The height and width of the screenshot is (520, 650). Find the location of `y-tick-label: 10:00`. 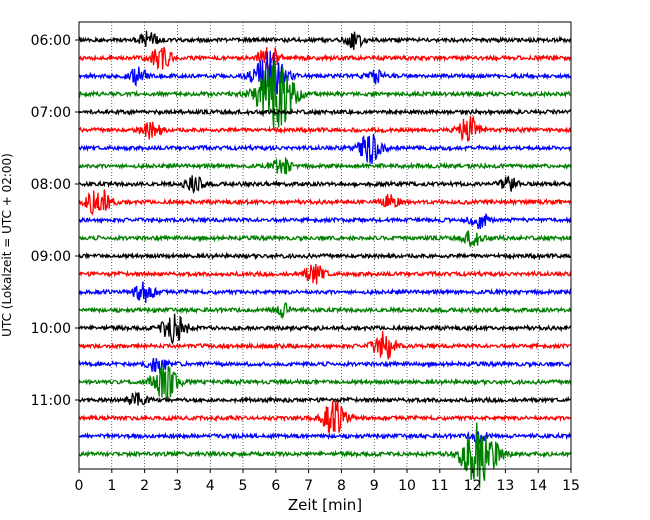

y-tick-label: 10:00 is located at coordinates (51, 329).